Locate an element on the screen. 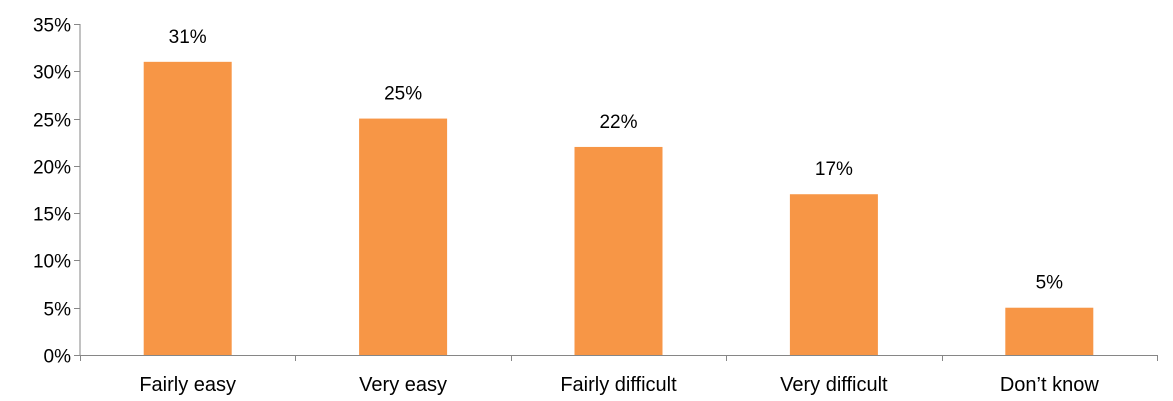 The image size is (1173, 401). x-tick-label: Very easy is located at coordinates (403, 385).